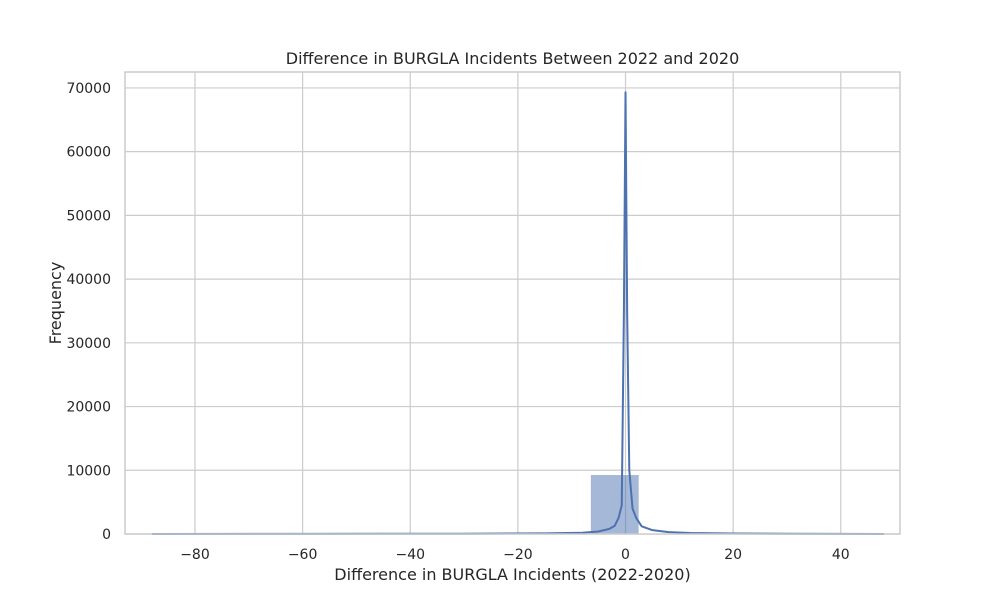 Image resolution: width=1000 pixels, height=600 pixels. I want to click on y-axis-ticks: 0 10000 20000 30000 40000 50000 60000 70000, so click(88, 312).